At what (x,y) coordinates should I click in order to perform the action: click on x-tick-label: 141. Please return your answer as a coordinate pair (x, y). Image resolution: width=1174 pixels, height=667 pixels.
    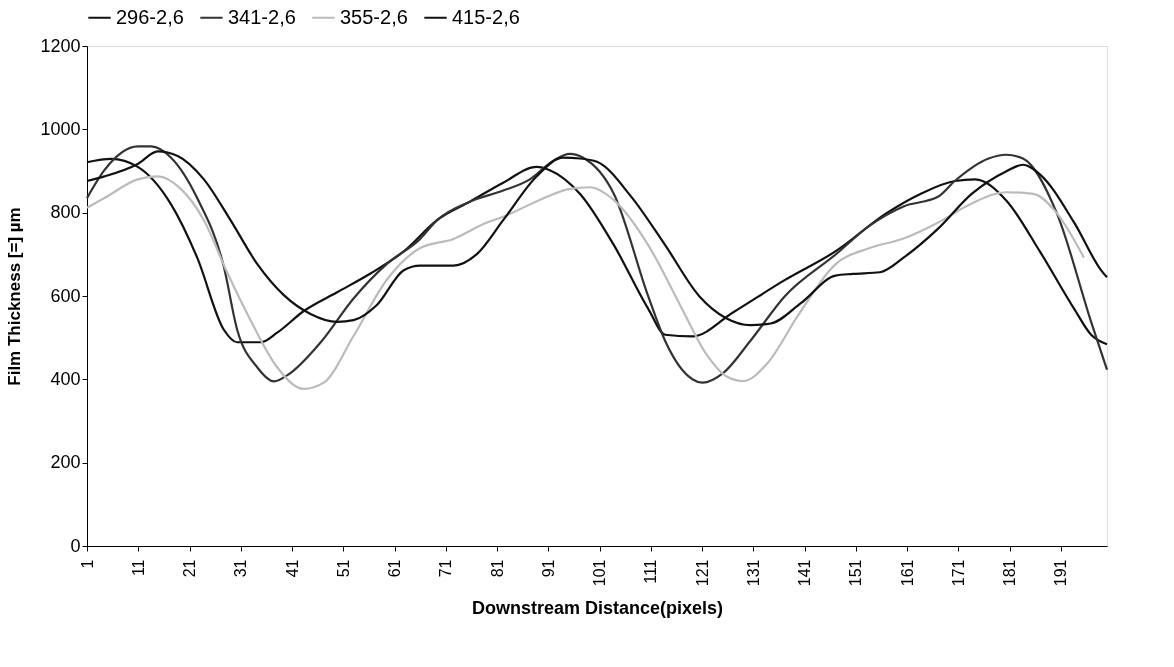
    Looking at the image, I should click on (805, 573).